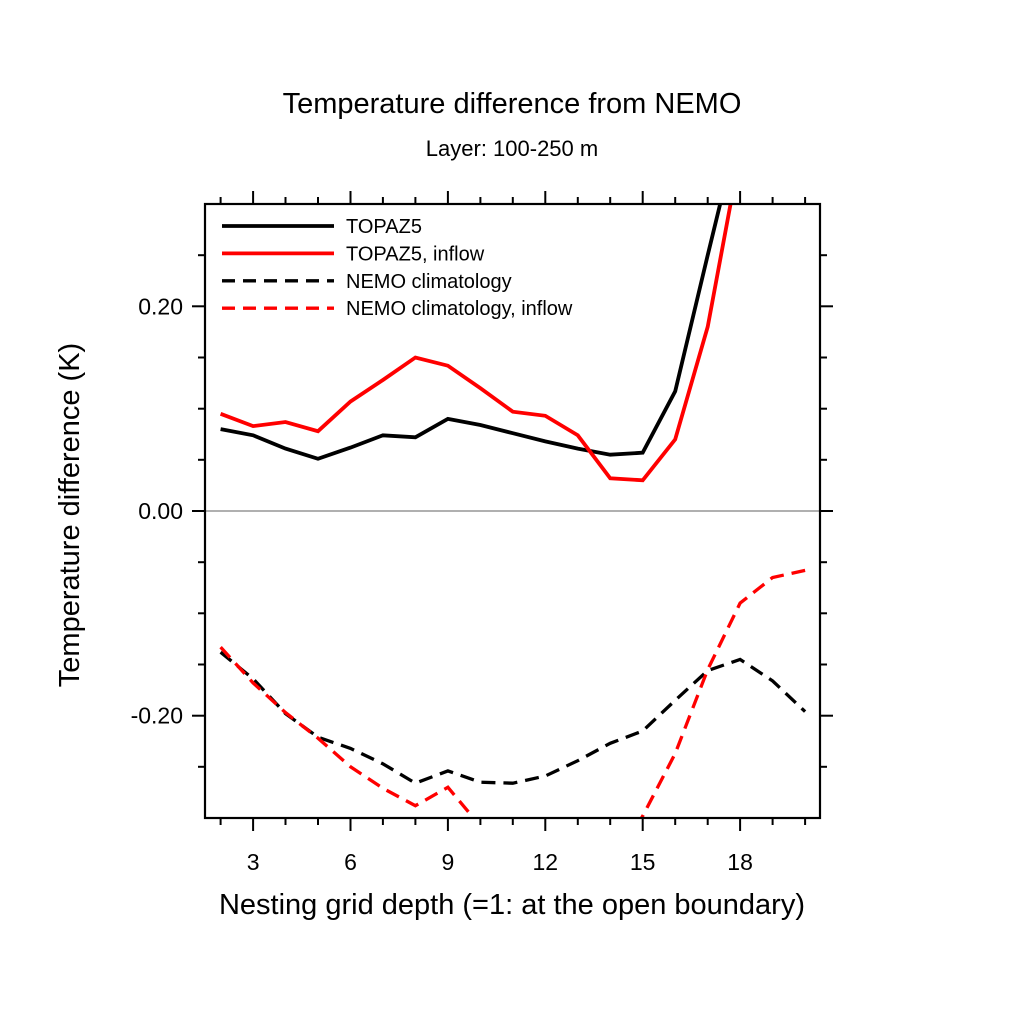 The image size is (1024, 1024). What do you see at coordinates (415, 254) in the screenshot?
I see `legend-label: TOPAZ5, inflow` at bounding box center [415, 254].